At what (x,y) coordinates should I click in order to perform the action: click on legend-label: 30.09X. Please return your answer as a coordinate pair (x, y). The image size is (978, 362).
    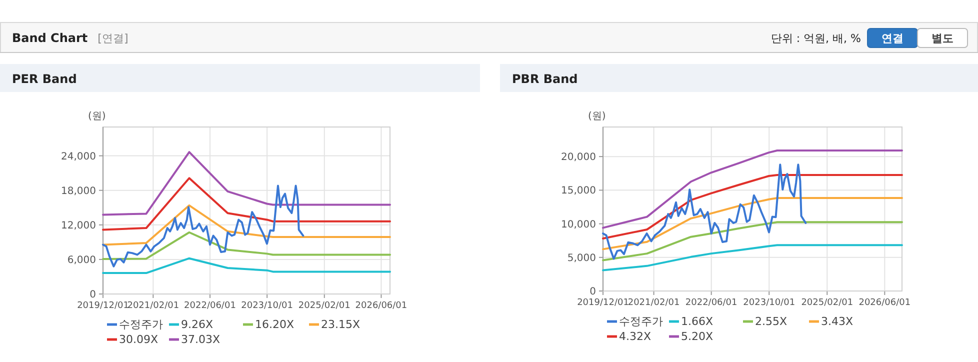
    Looking at the image, I should click on (138, 339).